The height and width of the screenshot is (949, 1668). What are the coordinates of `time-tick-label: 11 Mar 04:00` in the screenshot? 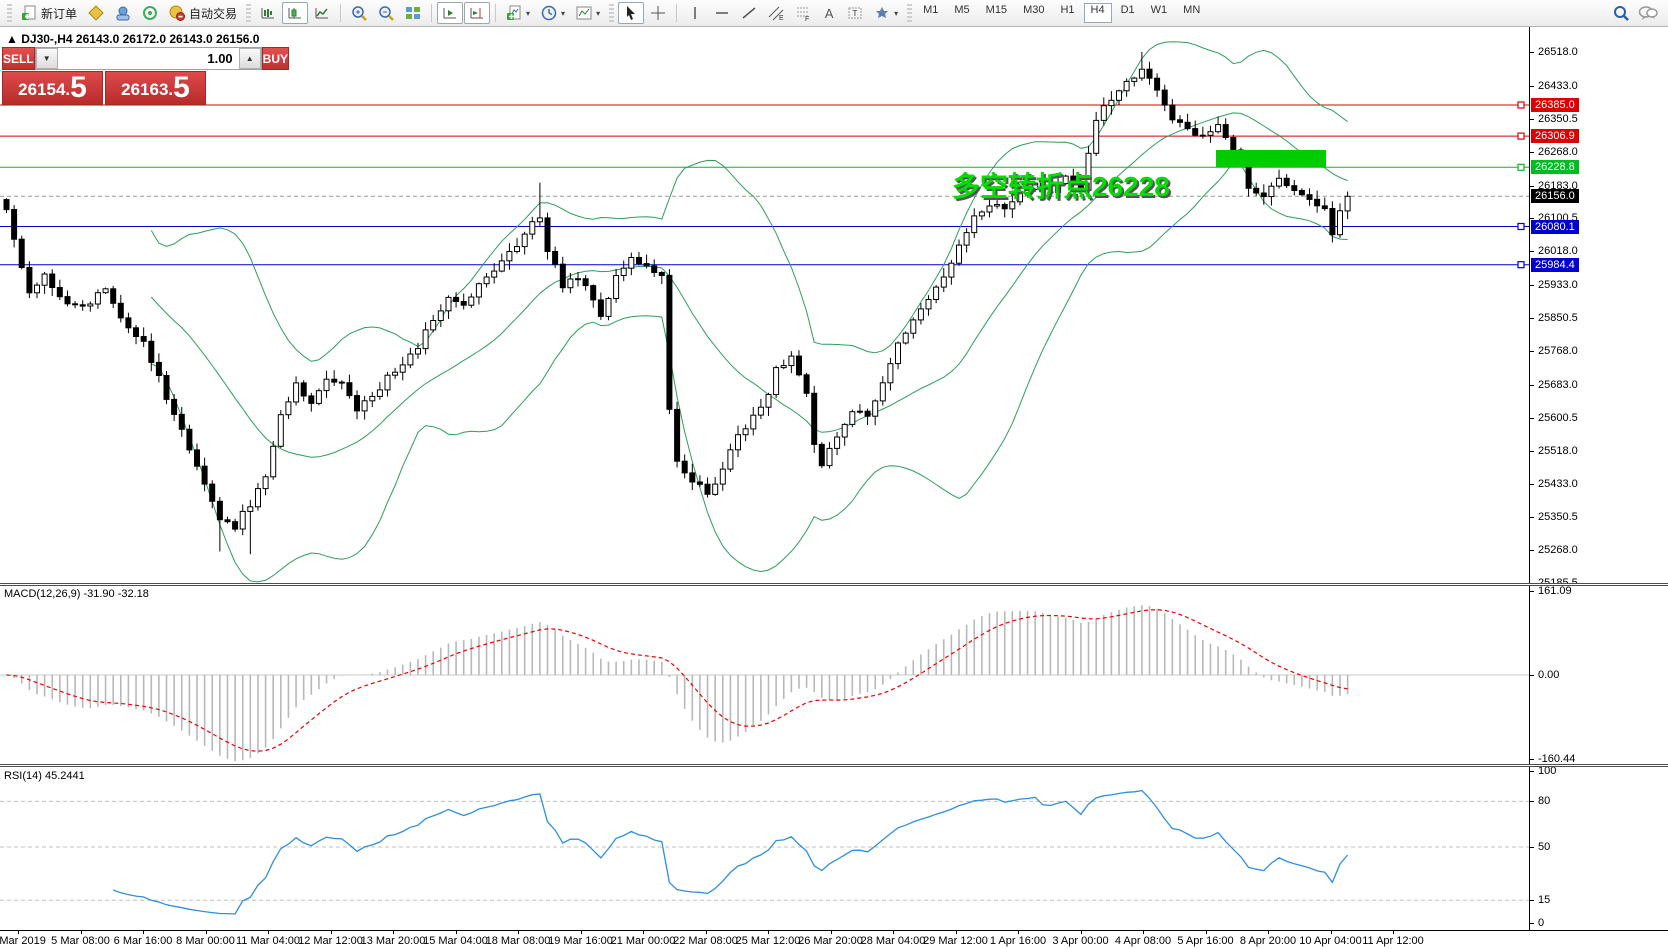 It's located at (267, 941).